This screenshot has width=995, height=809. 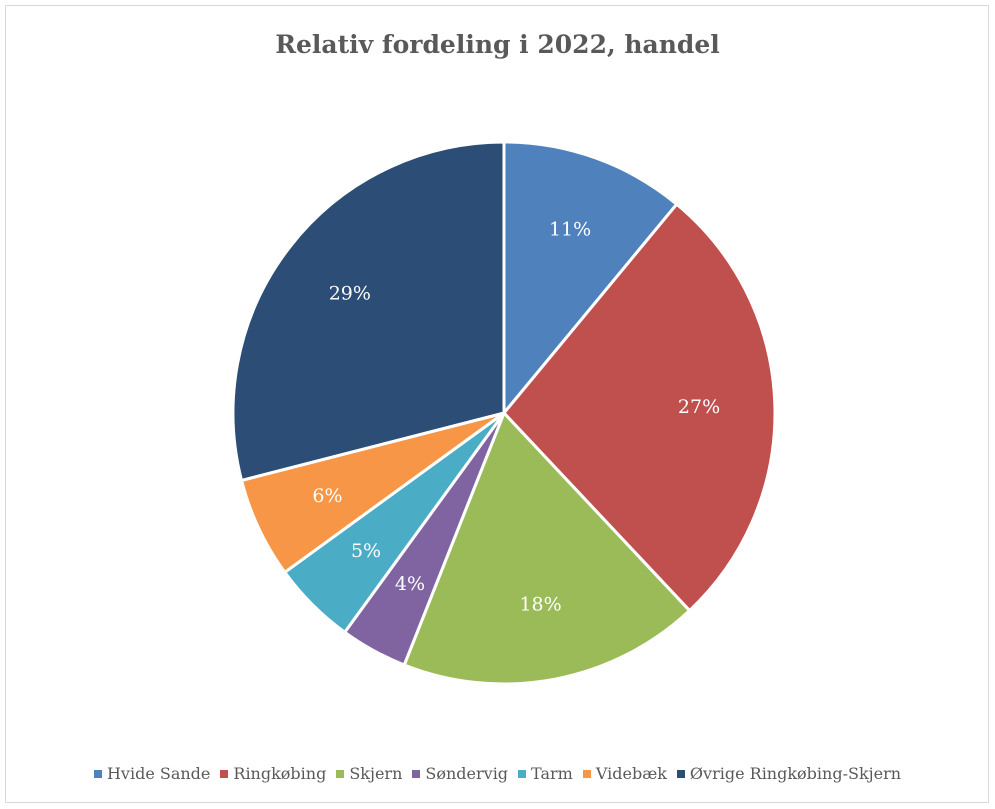 What do you see at coordinates (547, 548) in the screenshot?
I see `pie-slice-skjern` at bounding box center [547, 548].